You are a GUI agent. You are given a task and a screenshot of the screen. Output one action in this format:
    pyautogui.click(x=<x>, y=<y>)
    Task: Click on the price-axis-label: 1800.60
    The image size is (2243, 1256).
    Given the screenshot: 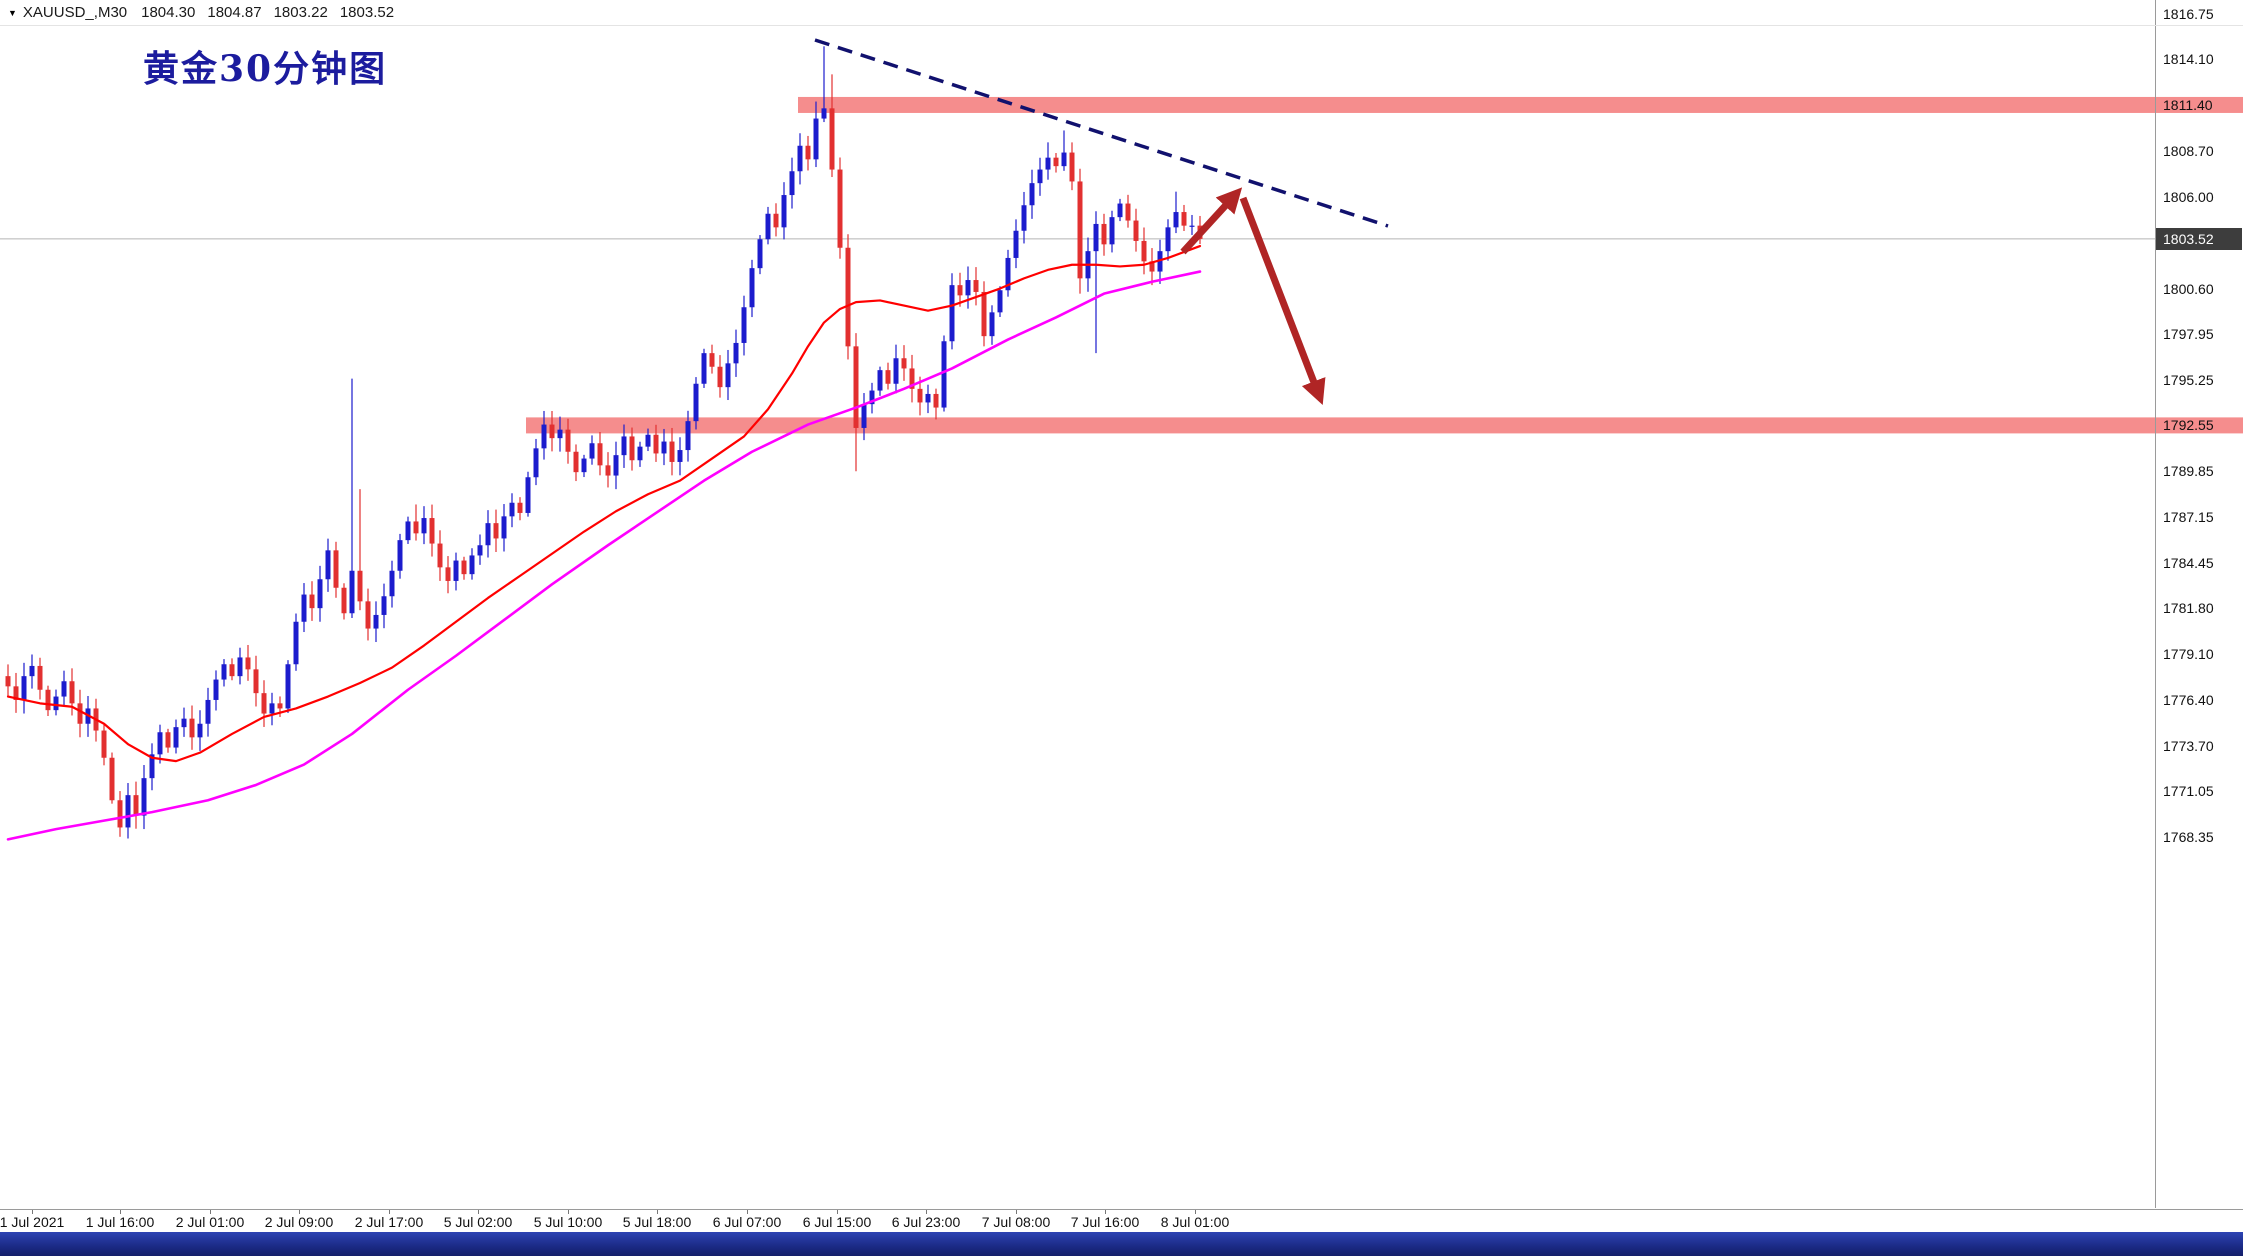 What is the action you would take?
    pyautogui.click(x=2188, y=288)
    